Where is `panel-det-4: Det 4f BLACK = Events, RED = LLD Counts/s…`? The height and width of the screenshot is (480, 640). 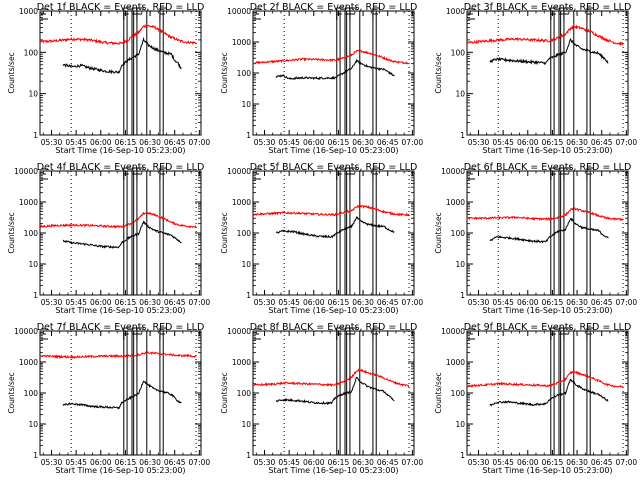 panel-det-4: Det 4f BLACK = Events, RED = LLD Counts/s… is located at coordinates (108, 238).